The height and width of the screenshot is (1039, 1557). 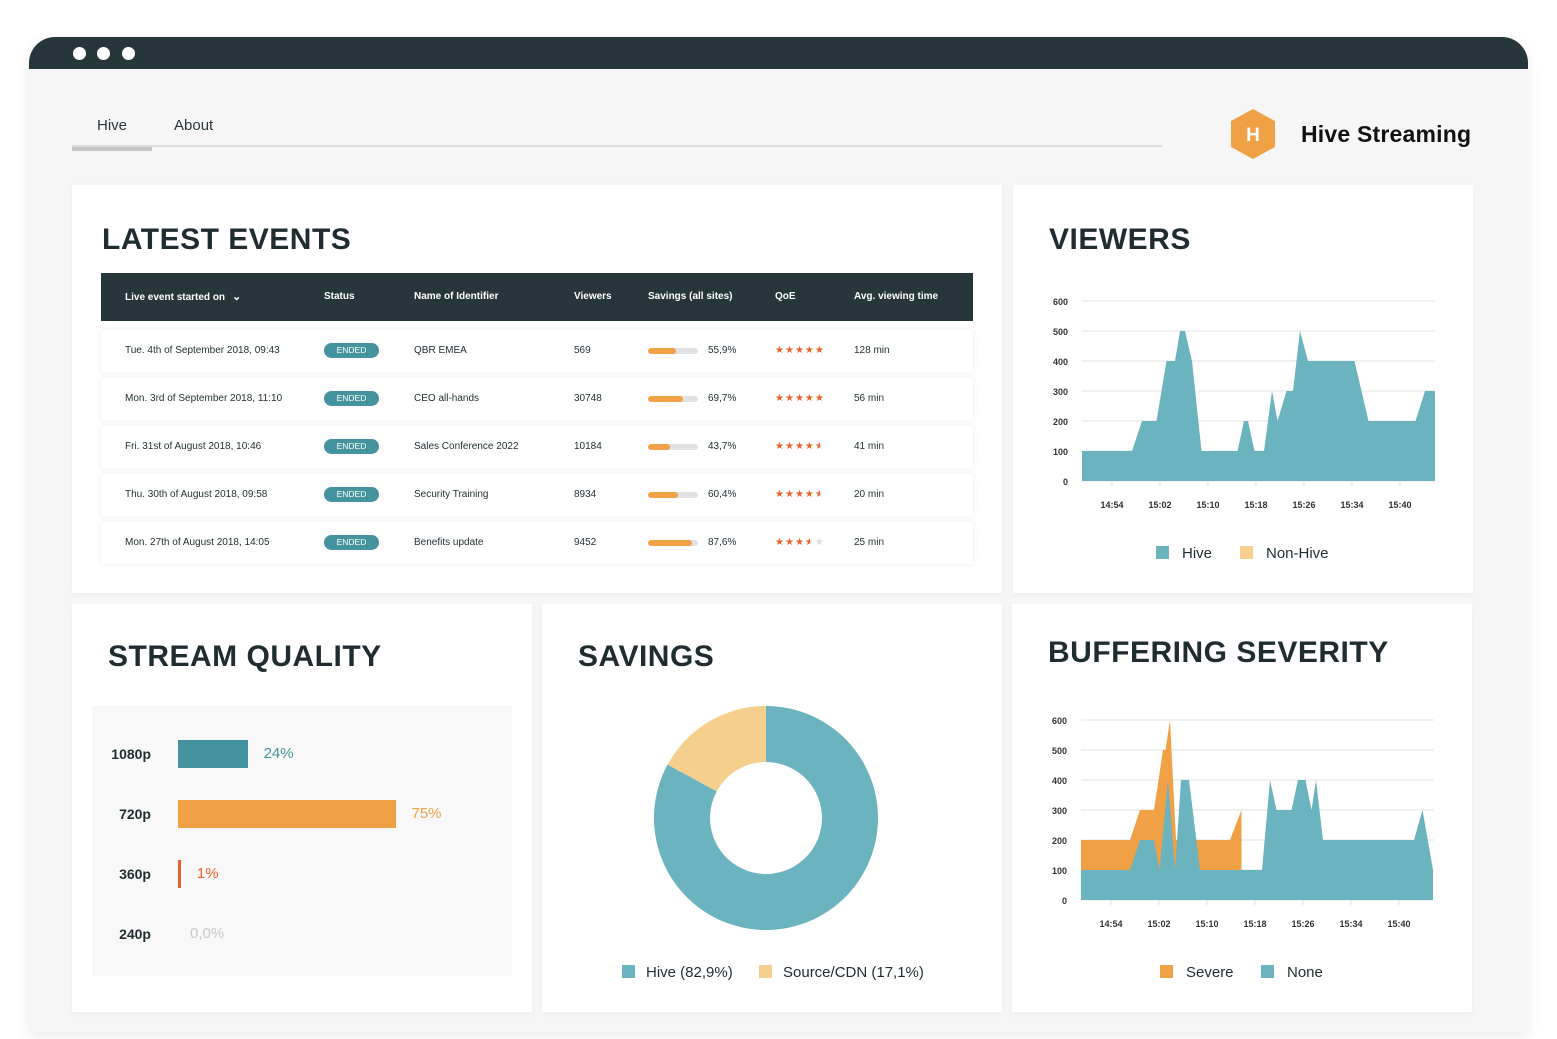 I want to click on event-savings: 87,6%, so click(x=722, y=542).